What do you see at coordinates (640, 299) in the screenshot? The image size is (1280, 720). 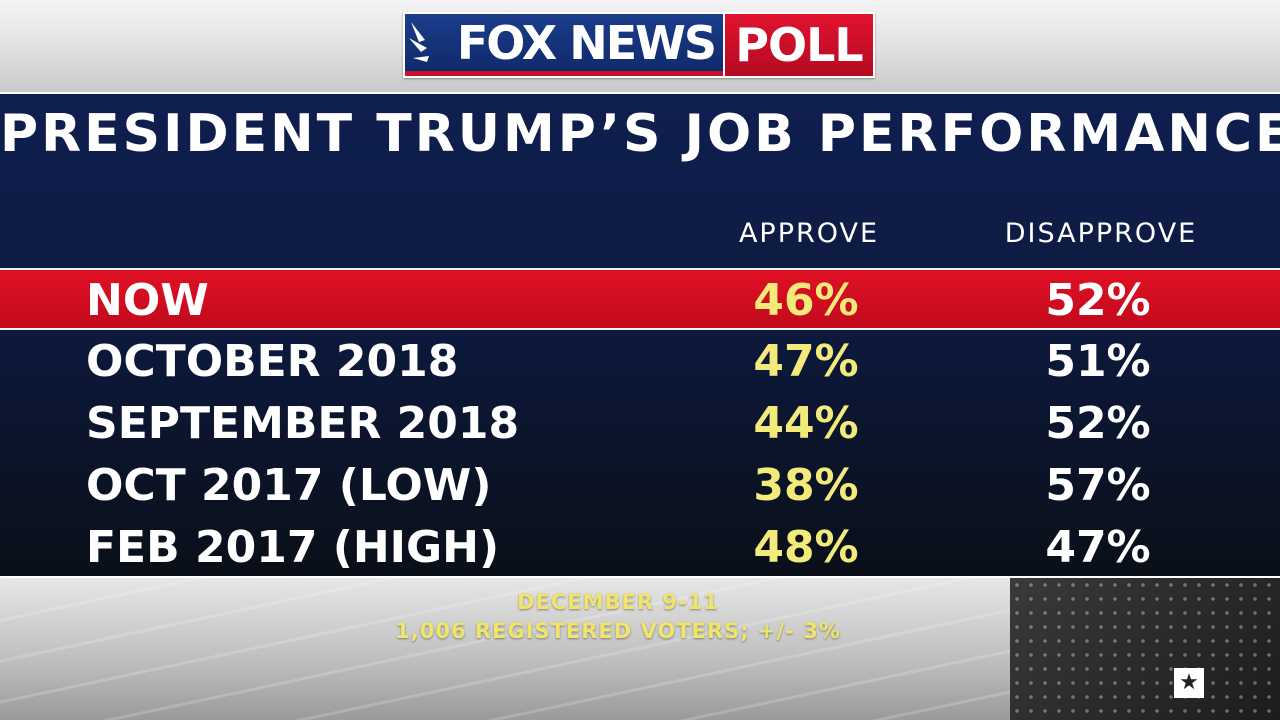 I see `table-row-now: NOW 46% 52%` at bounding box center [640, 299].